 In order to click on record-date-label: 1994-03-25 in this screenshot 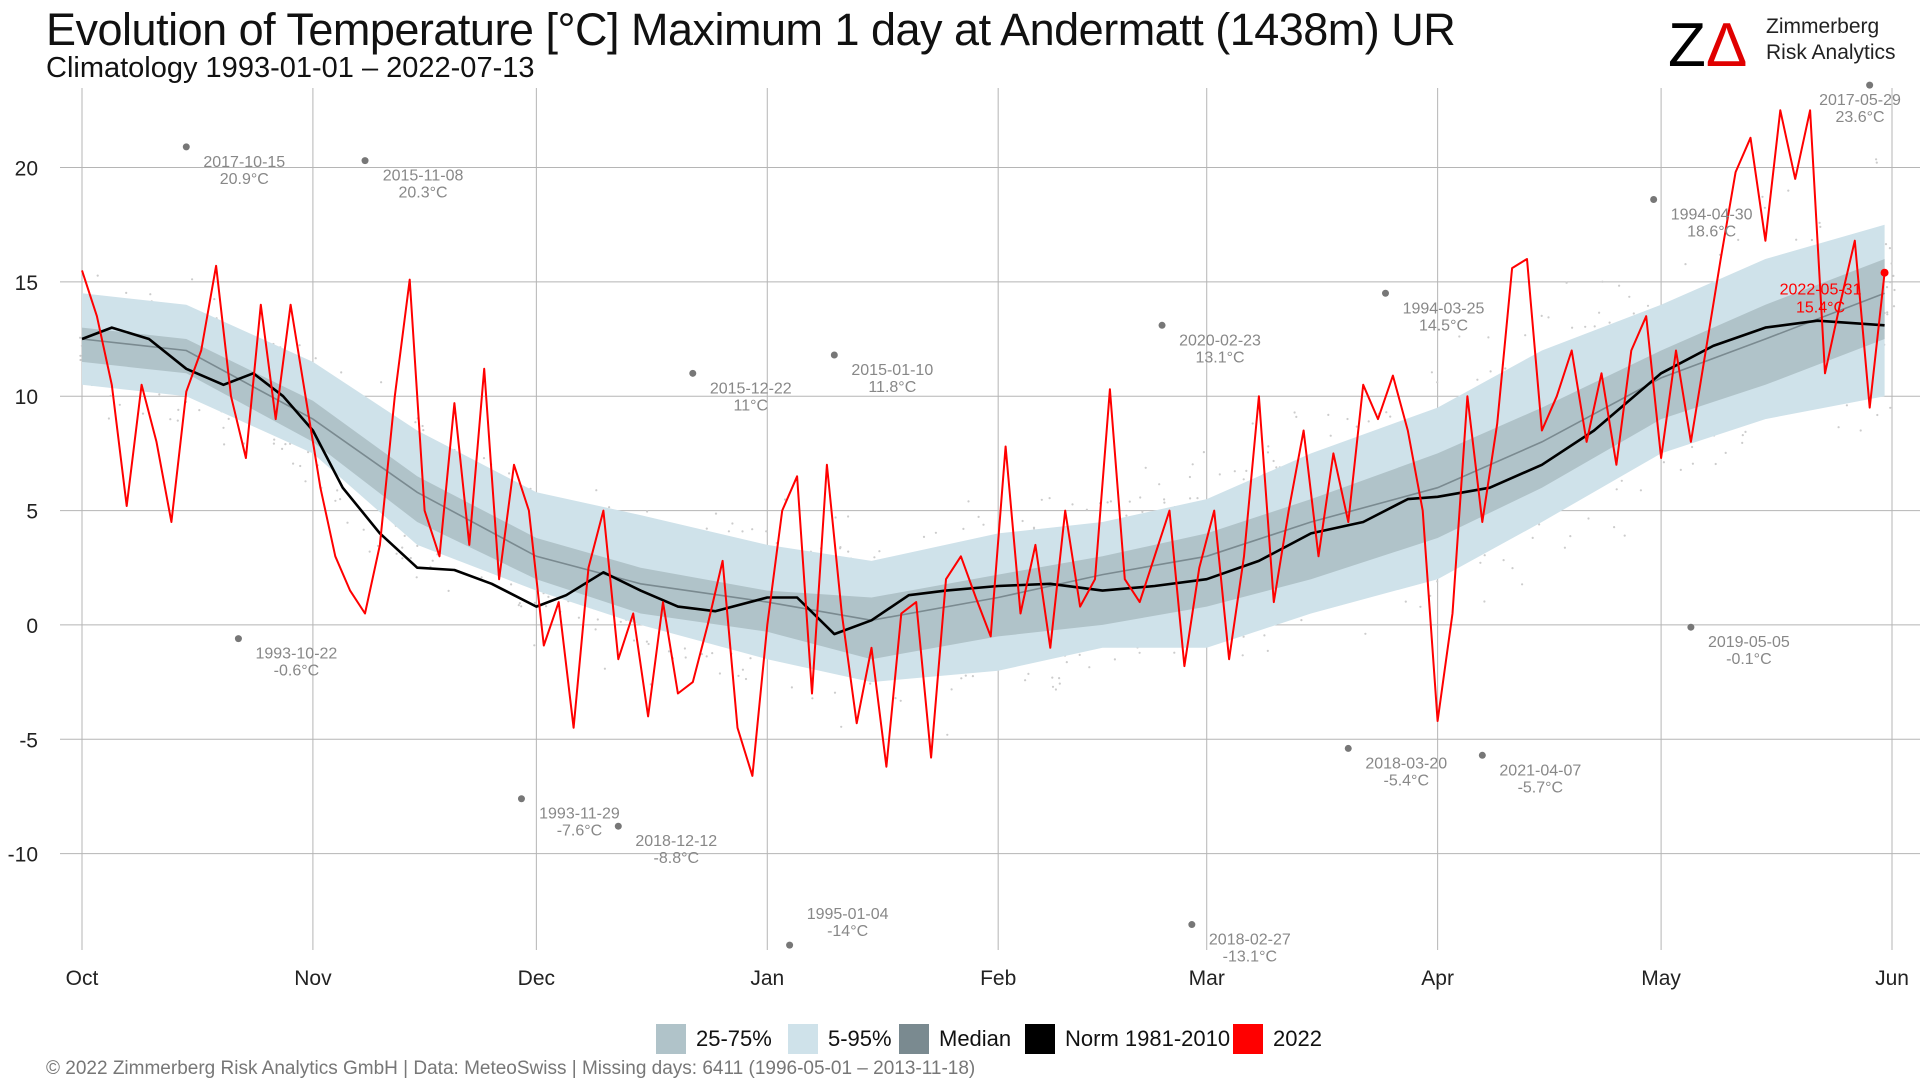, I will do `click(1444, 308)`.